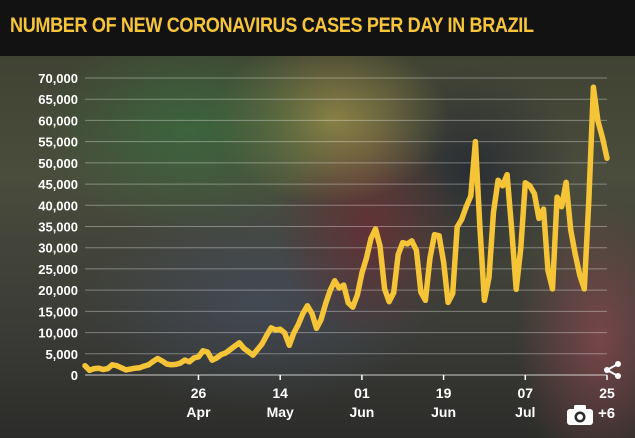 Image resolution: width=635 pixels, height=438 pixels. Describe the element at coordinates (58, 227) in the screenshot. I see `y-tick-label: 35,000` at that location.